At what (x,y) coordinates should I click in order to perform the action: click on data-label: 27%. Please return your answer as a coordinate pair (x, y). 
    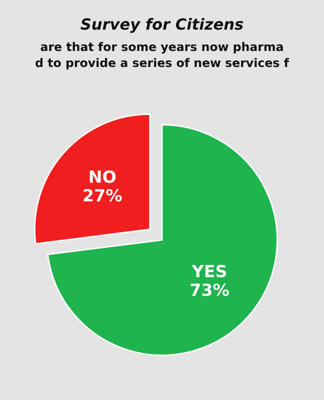
    Looking at the image, I should click on (103, 195).